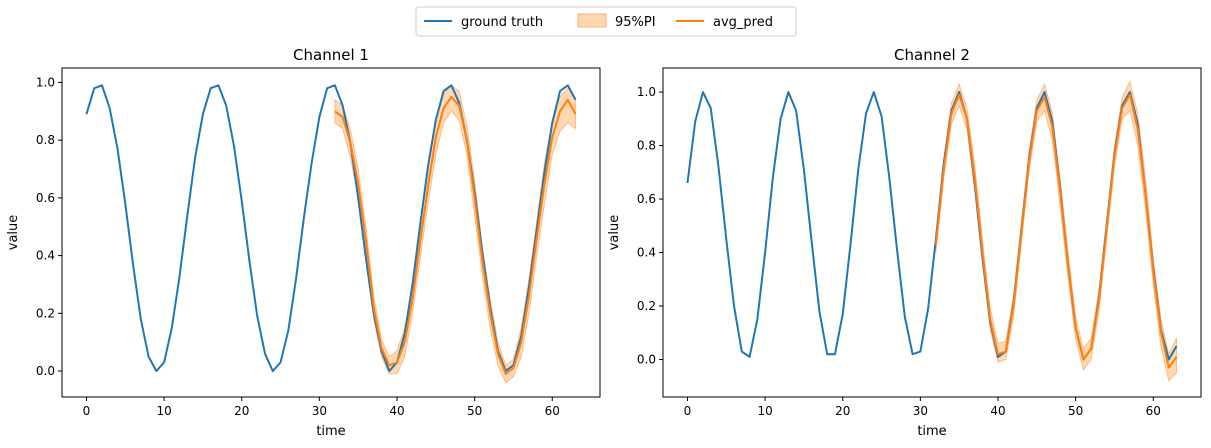 This screenshot has height=448, width=1211. What do you see at coordinates (646, 306) in the screenshot?
I see `chart-2-y-tick-label: 0.2` at bounding box center [646, 306].